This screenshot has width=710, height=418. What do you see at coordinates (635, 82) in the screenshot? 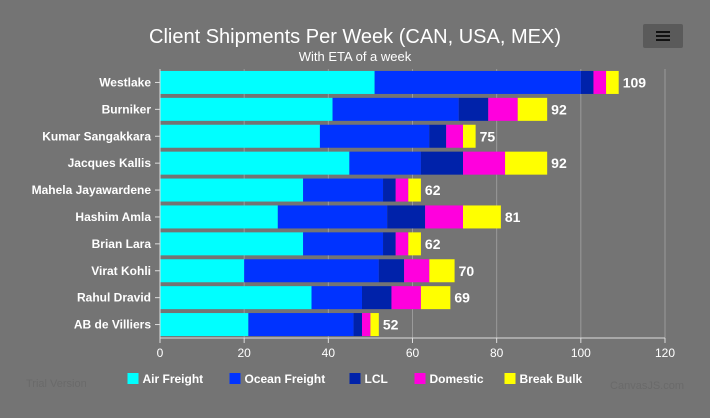
I see `total-label: 109` at bounding box center [635, 82].